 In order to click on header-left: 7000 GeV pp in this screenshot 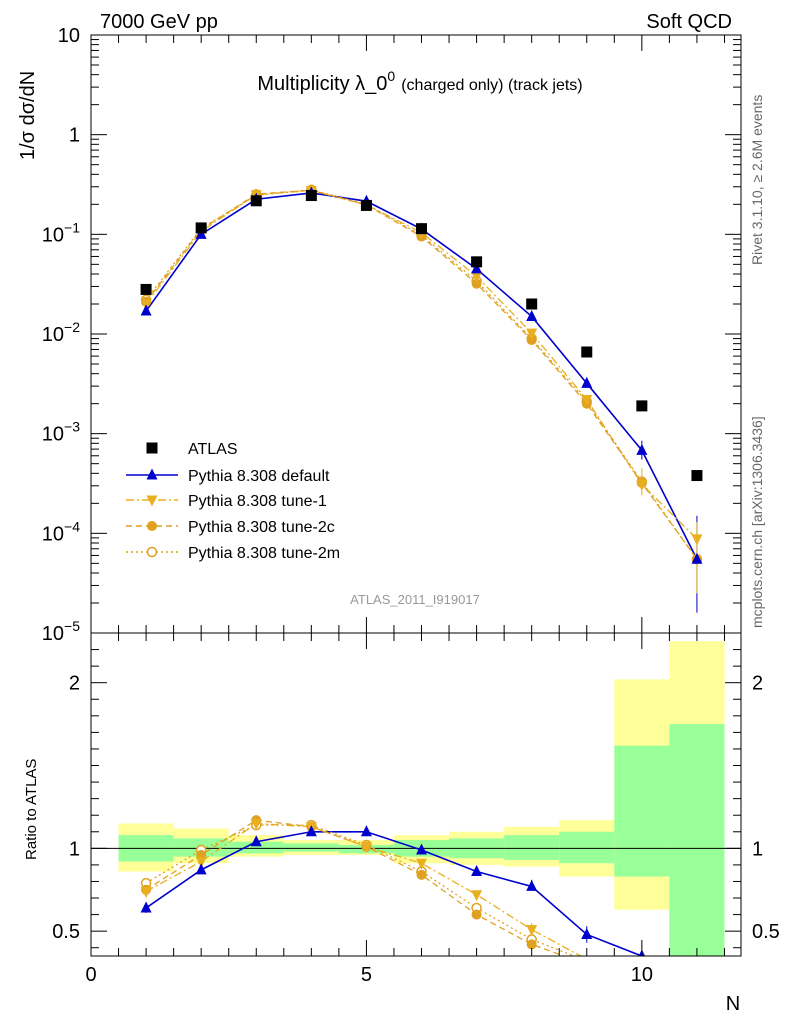, I will do `click(159, 22)`.